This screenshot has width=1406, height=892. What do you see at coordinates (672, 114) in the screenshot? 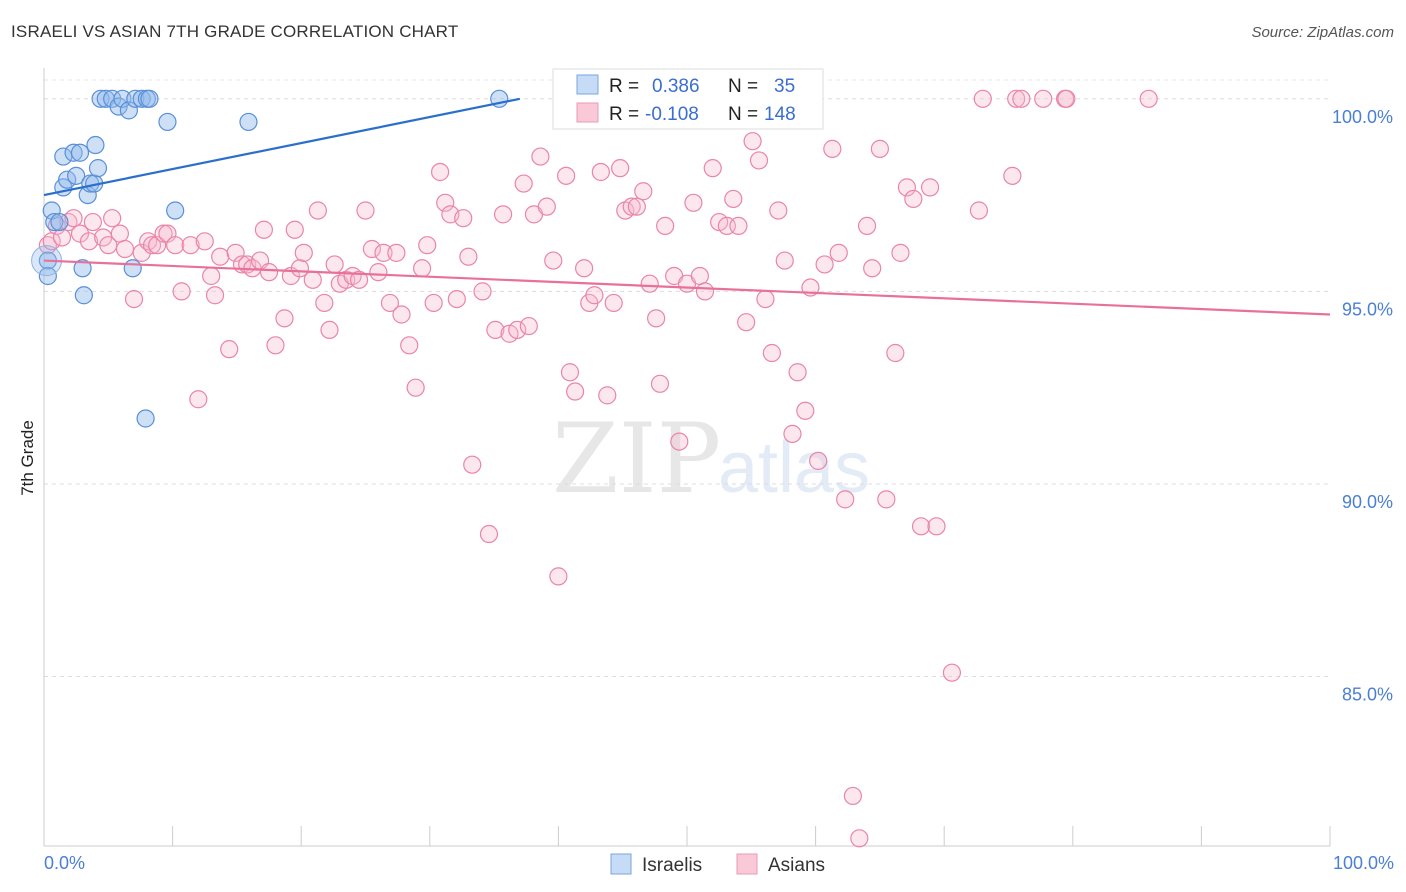
I see `asians-r-value: -0.108` at bounding box center [672, 114].